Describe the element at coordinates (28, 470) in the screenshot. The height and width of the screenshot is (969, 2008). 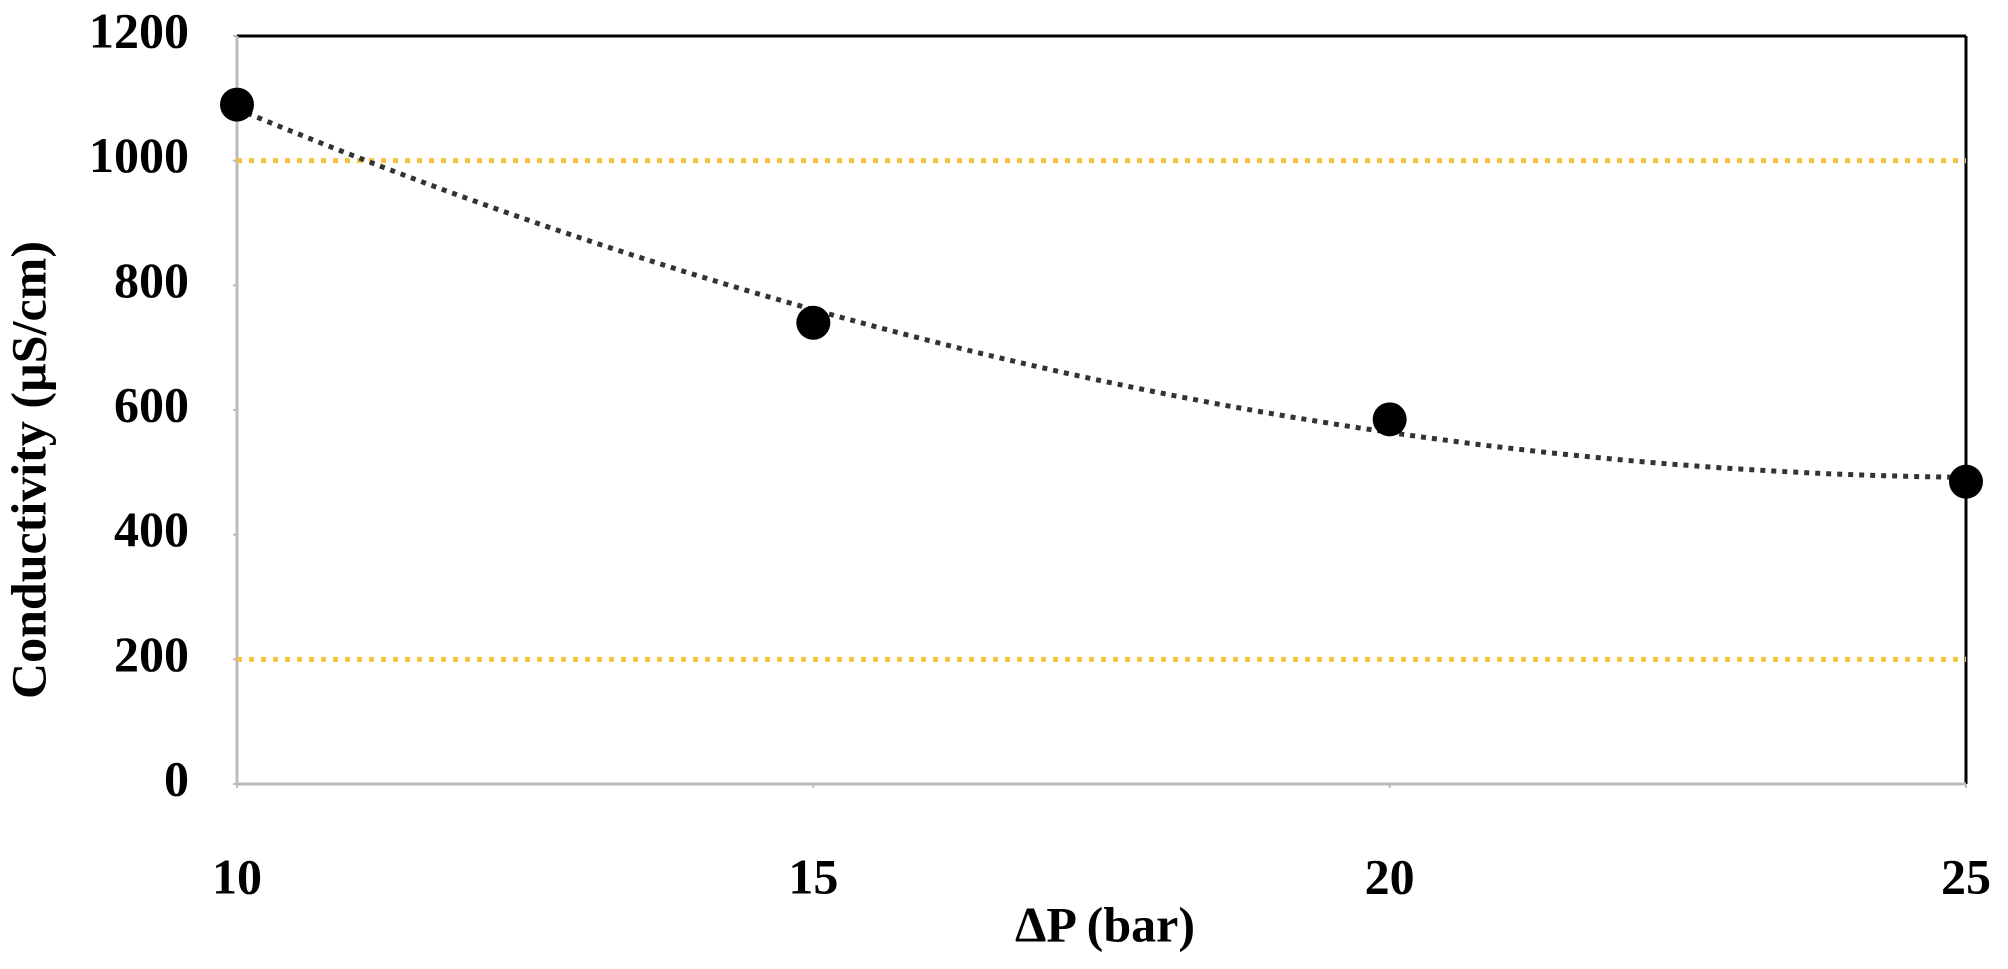
I see `y-axis-title: Conductivity (µS/cm)` at that location.